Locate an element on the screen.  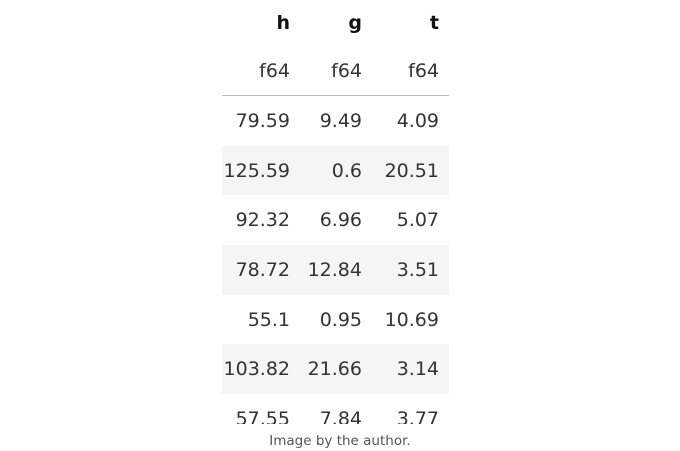
table-cell: 125.59 is located at coordinates (261, 170).